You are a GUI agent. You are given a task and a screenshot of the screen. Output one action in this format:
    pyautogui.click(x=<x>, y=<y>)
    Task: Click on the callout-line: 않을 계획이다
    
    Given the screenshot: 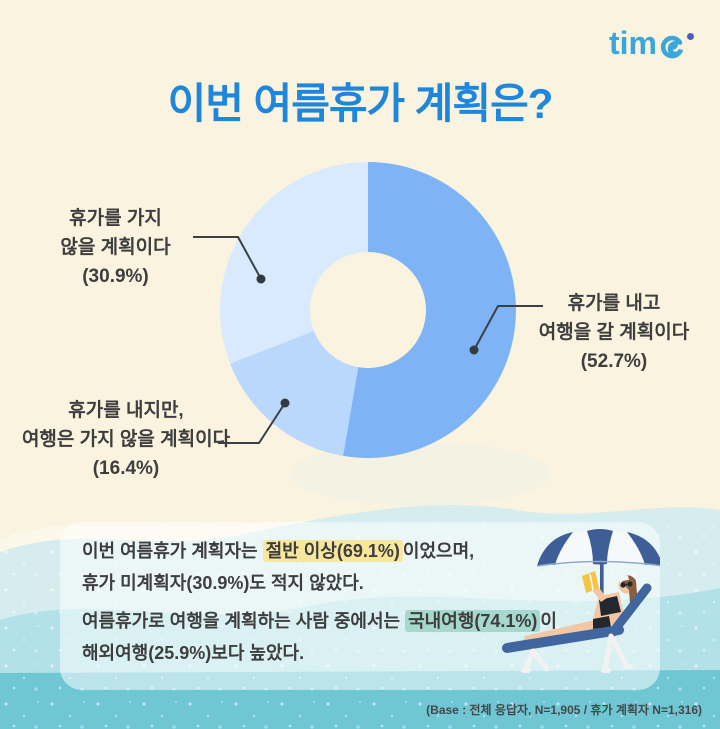 What is the action you would take?
    pyautogui.click(x=115, y=247)
    